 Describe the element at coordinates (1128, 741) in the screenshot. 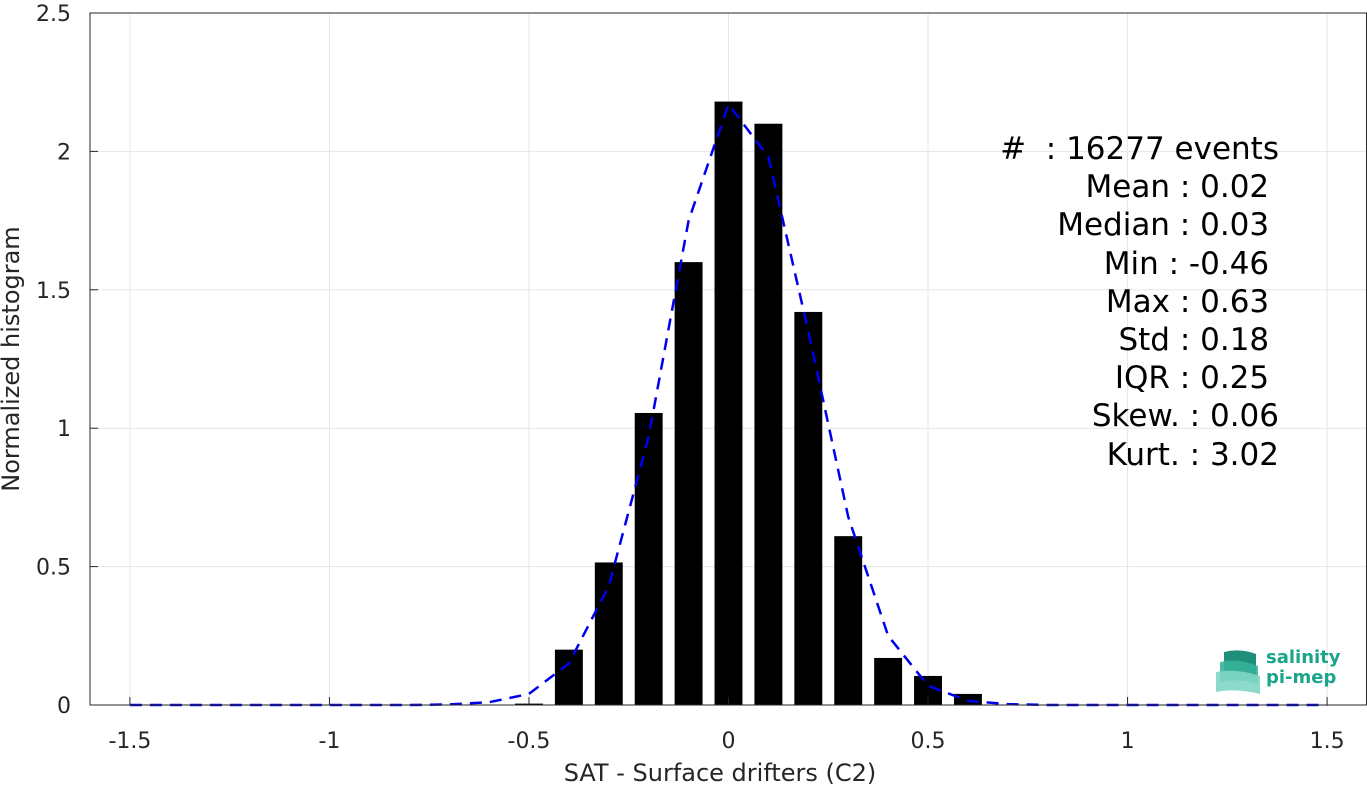

I see `x-tick-label: 1` at that location.